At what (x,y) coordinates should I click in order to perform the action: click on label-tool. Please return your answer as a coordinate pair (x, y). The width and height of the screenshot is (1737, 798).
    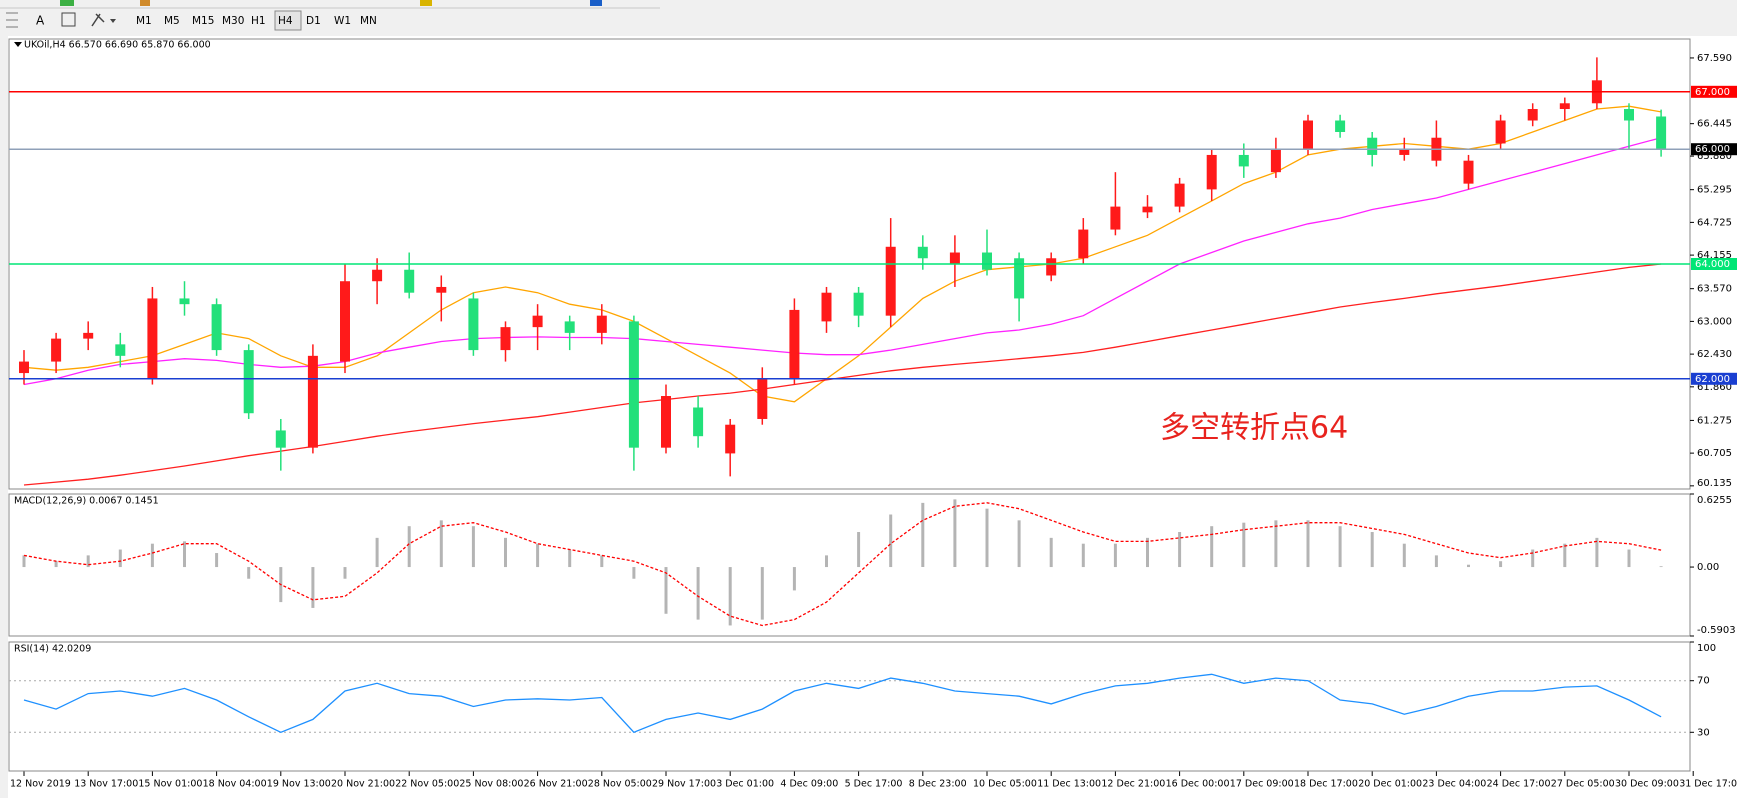
    Looking at the image, I should click on (68, 19).